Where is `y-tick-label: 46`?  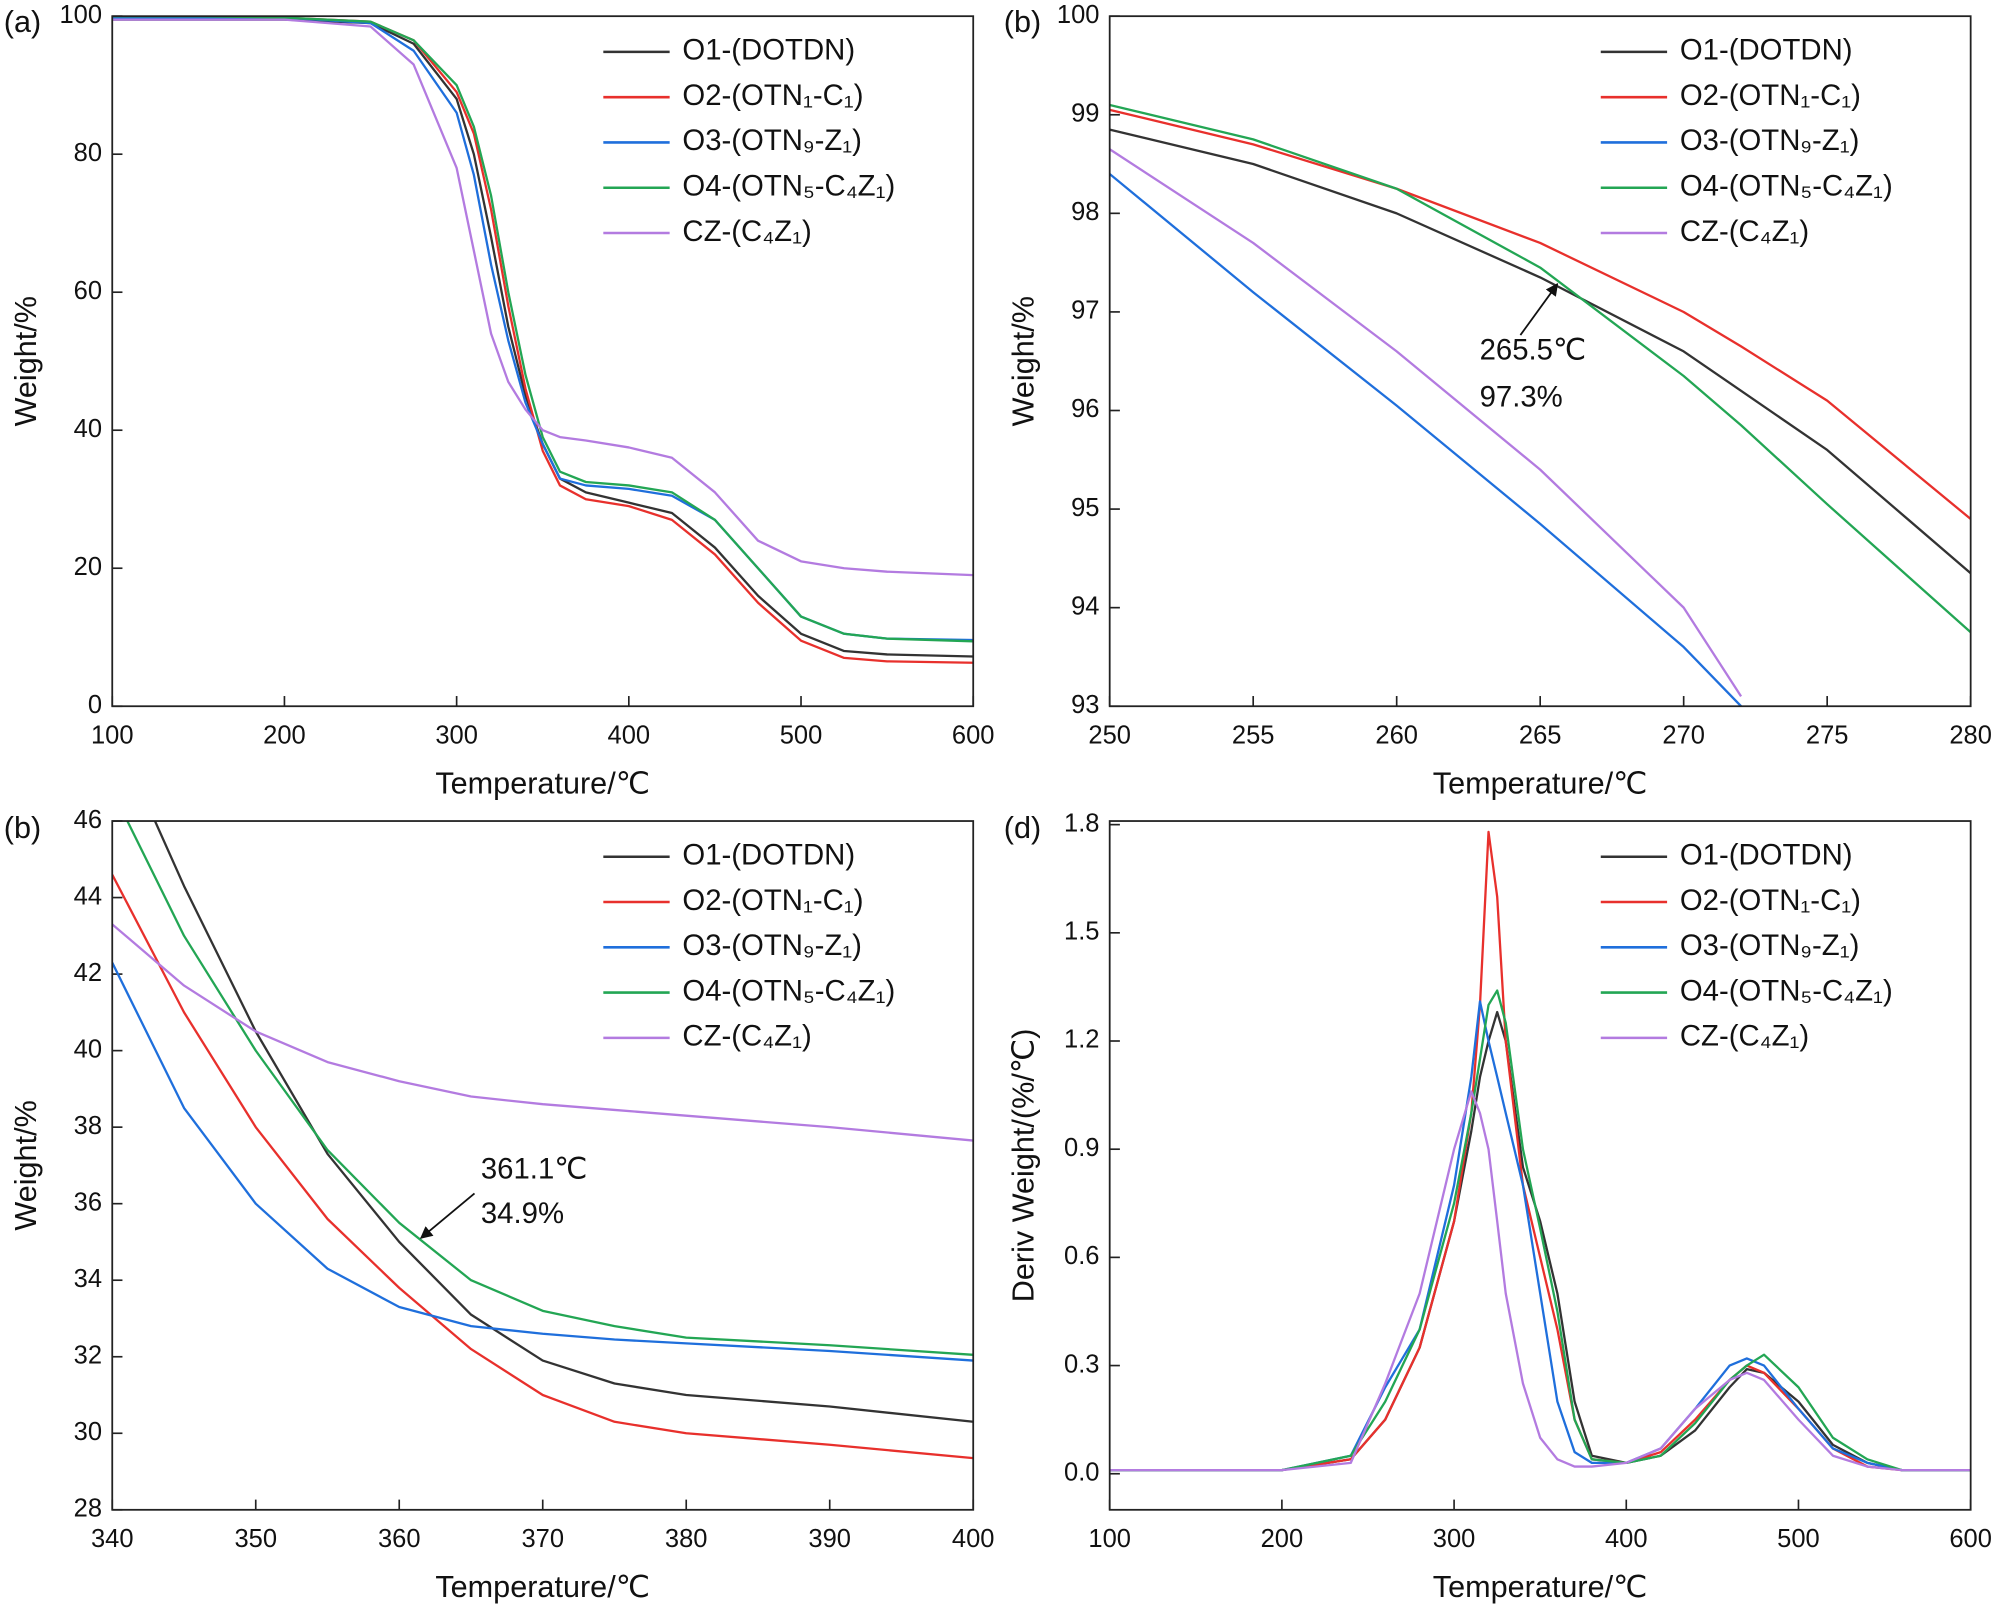 y-tick-label: 46 is located at coordinates (88, 820).